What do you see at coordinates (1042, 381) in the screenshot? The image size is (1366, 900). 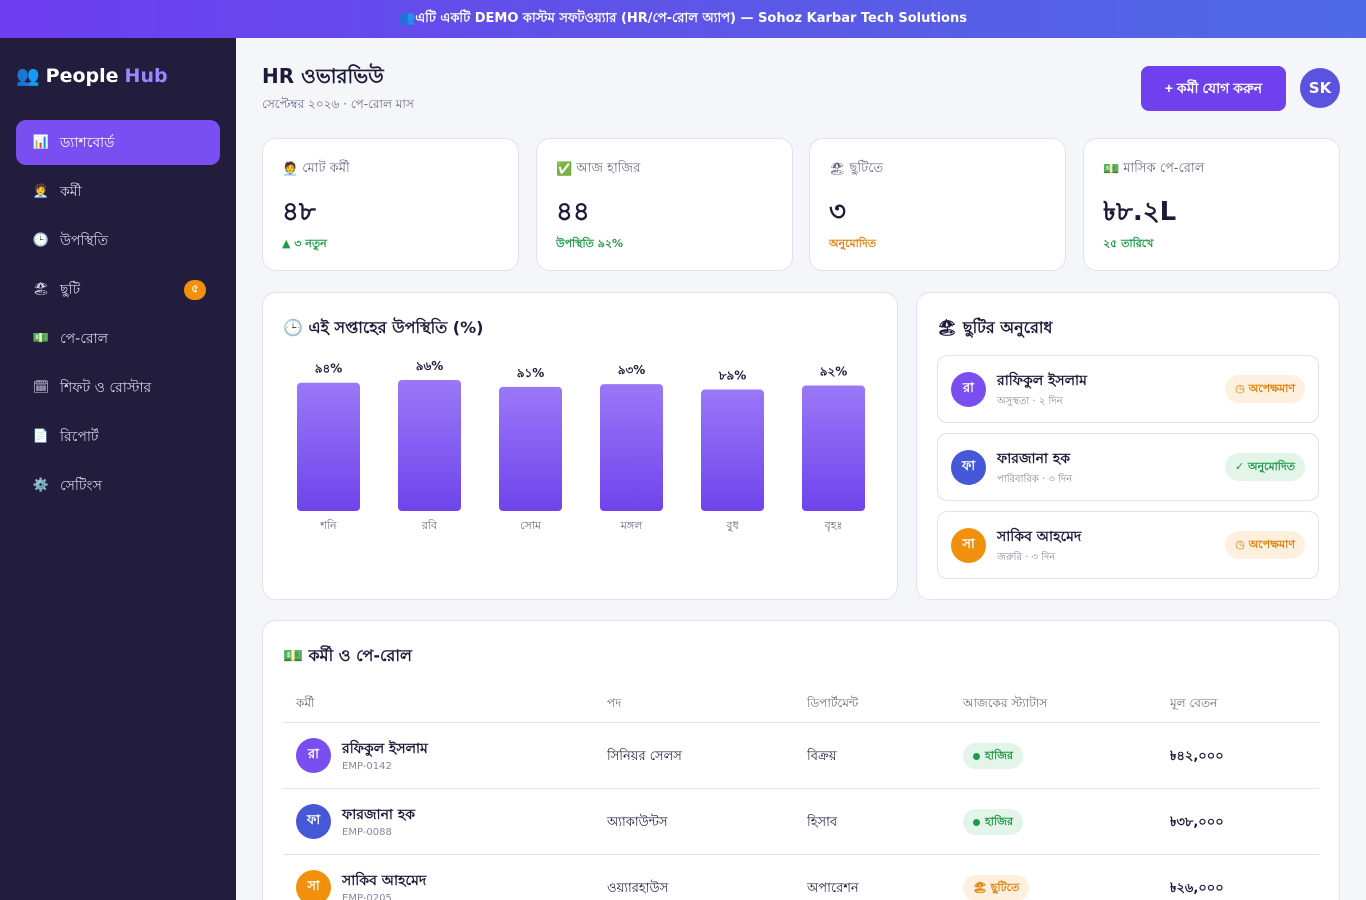 I see `leave-employee-name: রাফিকুল ইসলাম` at bounding box center [1042, 381].